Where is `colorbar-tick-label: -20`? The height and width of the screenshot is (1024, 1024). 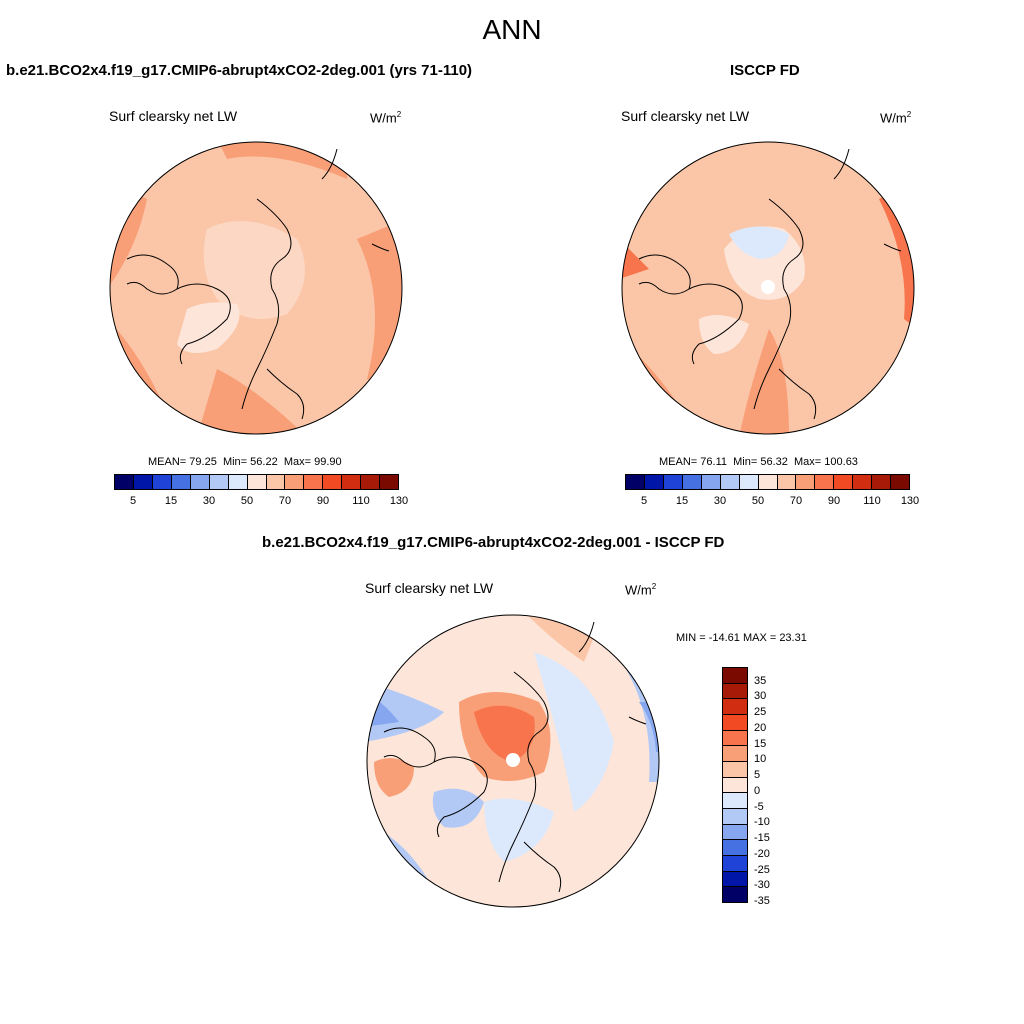
colorbar-tick-label: -20 is located at coordinates (762, 853).